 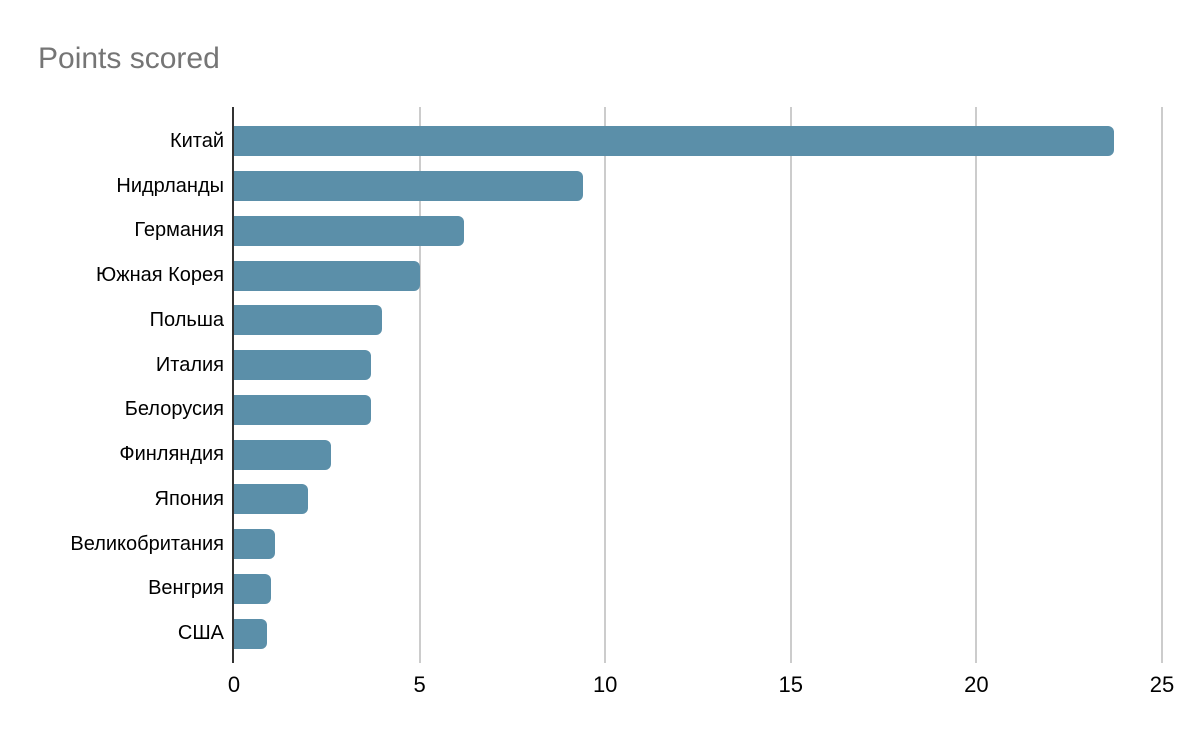 What do you see at coordinates (196, 140) in the screenshot?
I see `category-label: Китай` at bounding box center [196, 140].